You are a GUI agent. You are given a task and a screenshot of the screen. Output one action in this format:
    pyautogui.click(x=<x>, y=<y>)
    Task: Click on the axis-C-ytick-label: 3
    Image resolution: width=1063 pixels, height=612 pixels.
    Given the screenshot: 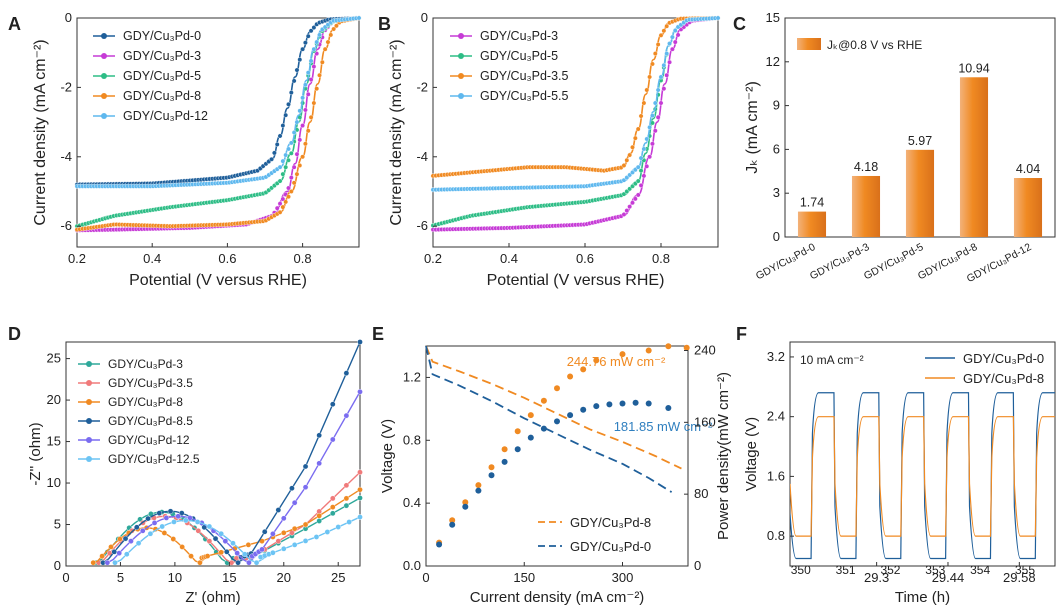 What is the action you would take?
    pyautogui.click(x=776, y=192)
    